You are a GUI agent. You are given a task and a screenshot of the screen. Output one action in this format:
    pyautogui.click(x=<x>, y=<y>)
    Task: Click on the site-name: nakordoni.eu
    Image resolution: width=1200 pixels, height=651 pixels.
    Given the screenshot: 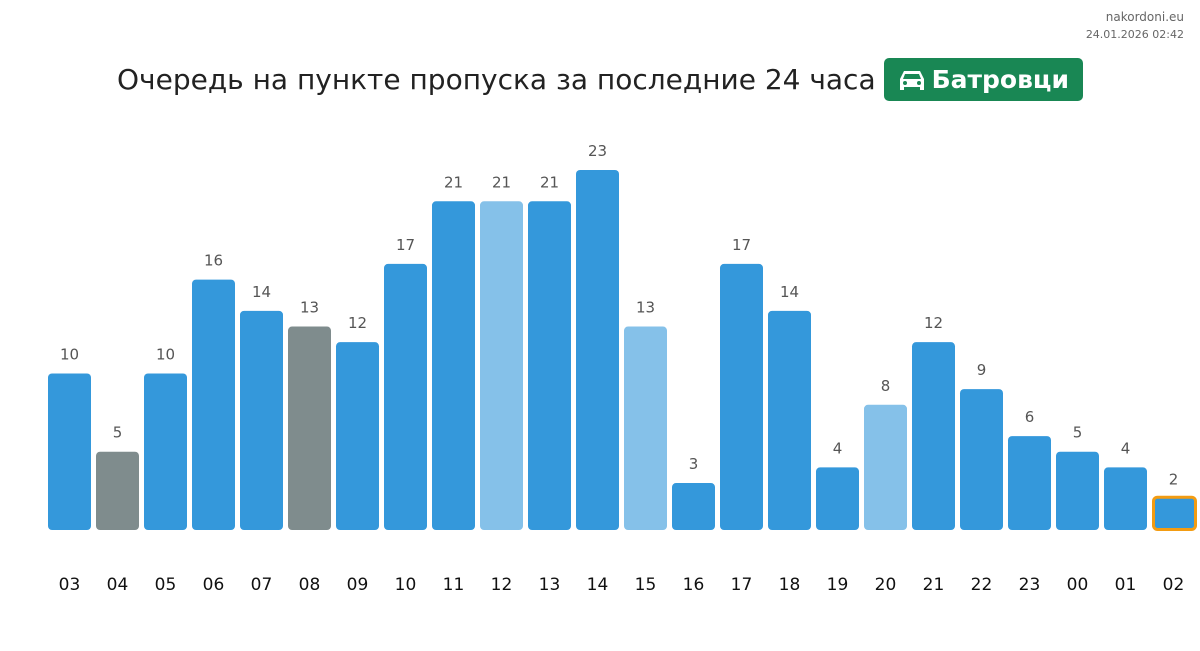 What is the action you would take?
    pyautogui.click(x=1144, y=17)
    